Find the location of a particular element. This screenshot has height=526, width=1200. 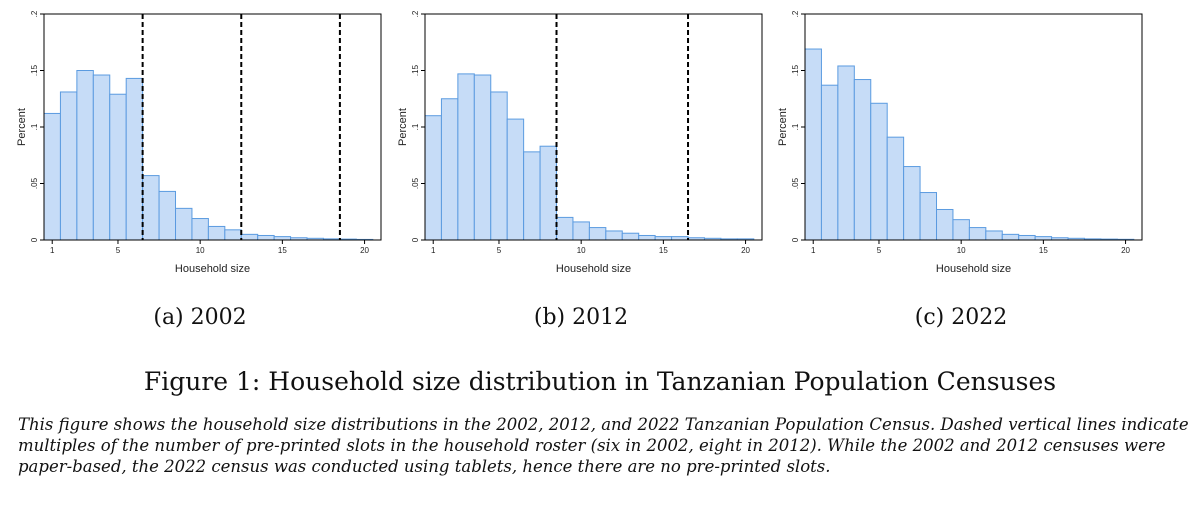

subcaption-2002: (a) 2002 is located at coordinates (200, 317).